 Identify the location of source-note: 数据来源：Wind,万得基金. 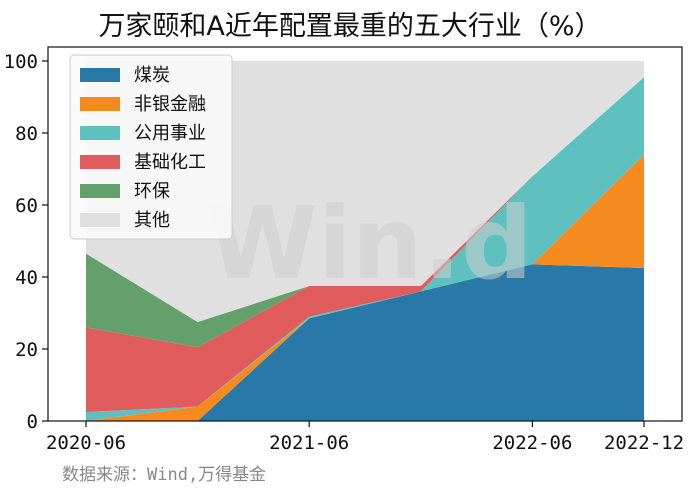
(164, 475).